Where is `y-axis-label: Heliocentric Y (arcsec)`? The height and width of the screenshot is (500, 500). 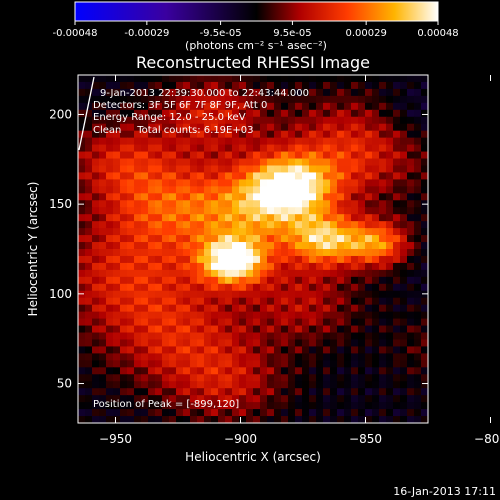
y-axis-label: Heliocentric Y (arcsec) is located at coordinates (33, 249).